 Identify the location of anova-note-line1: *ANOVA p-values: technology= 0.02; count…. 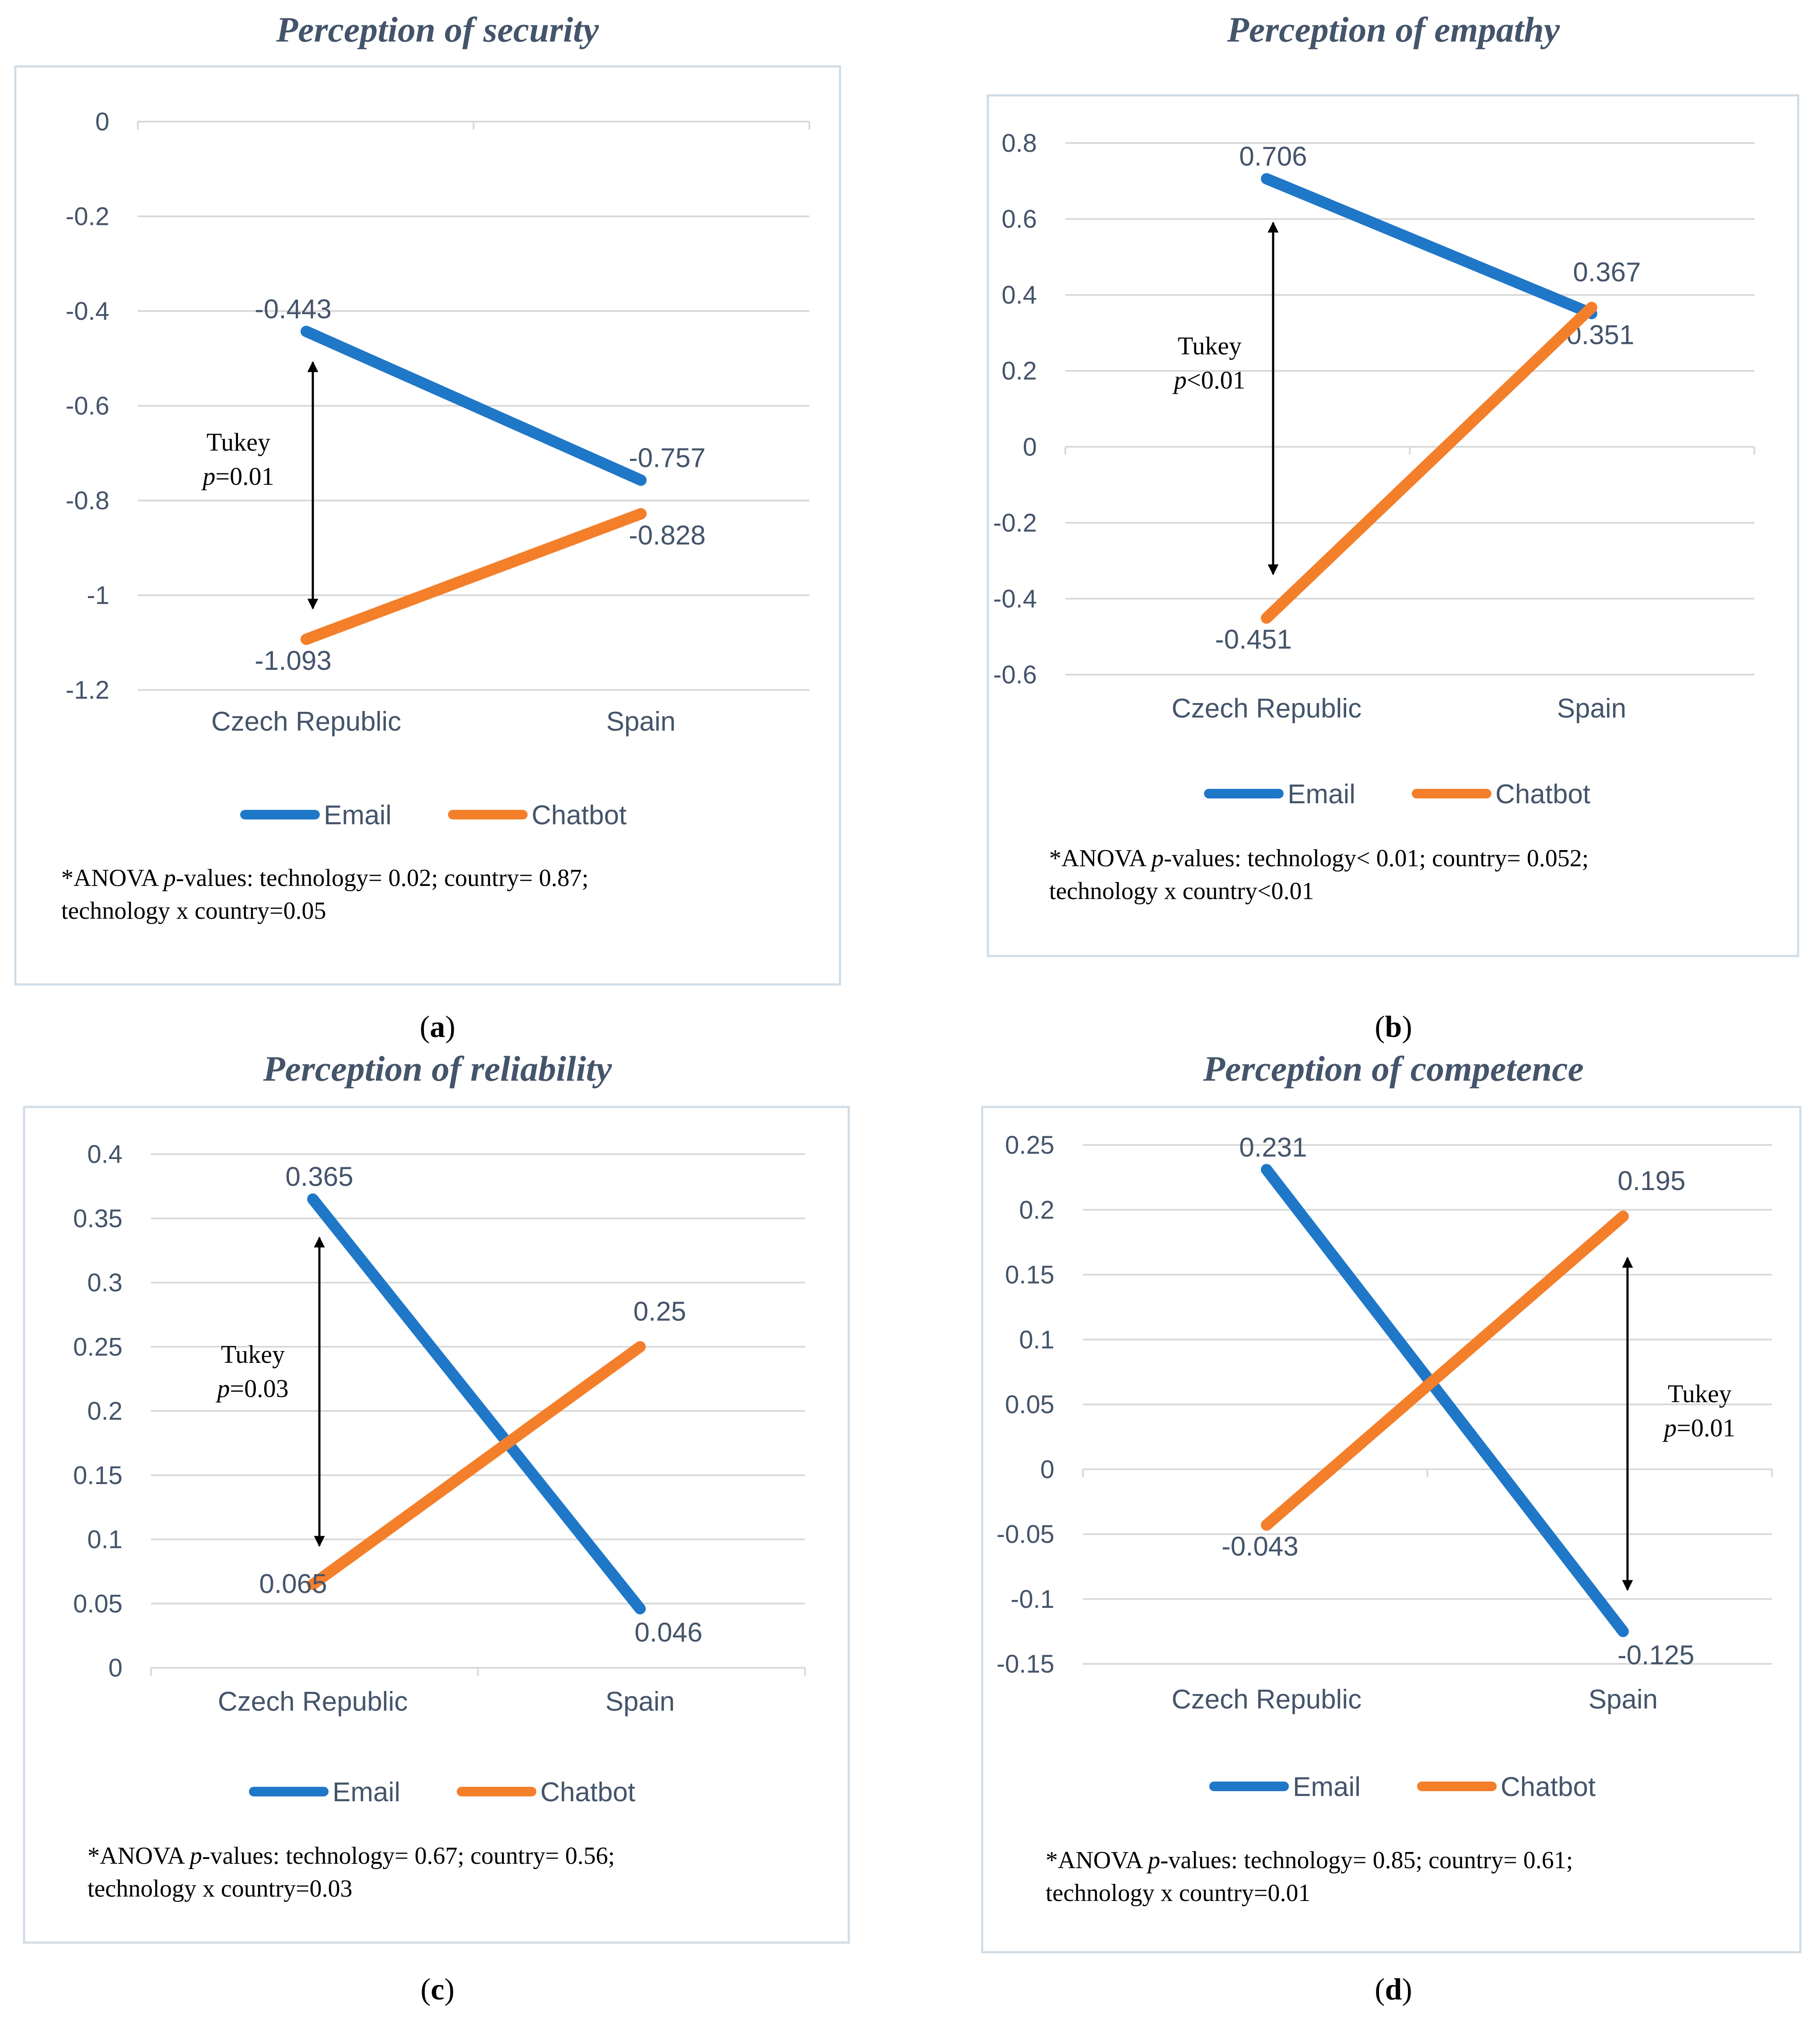
(324, 878).